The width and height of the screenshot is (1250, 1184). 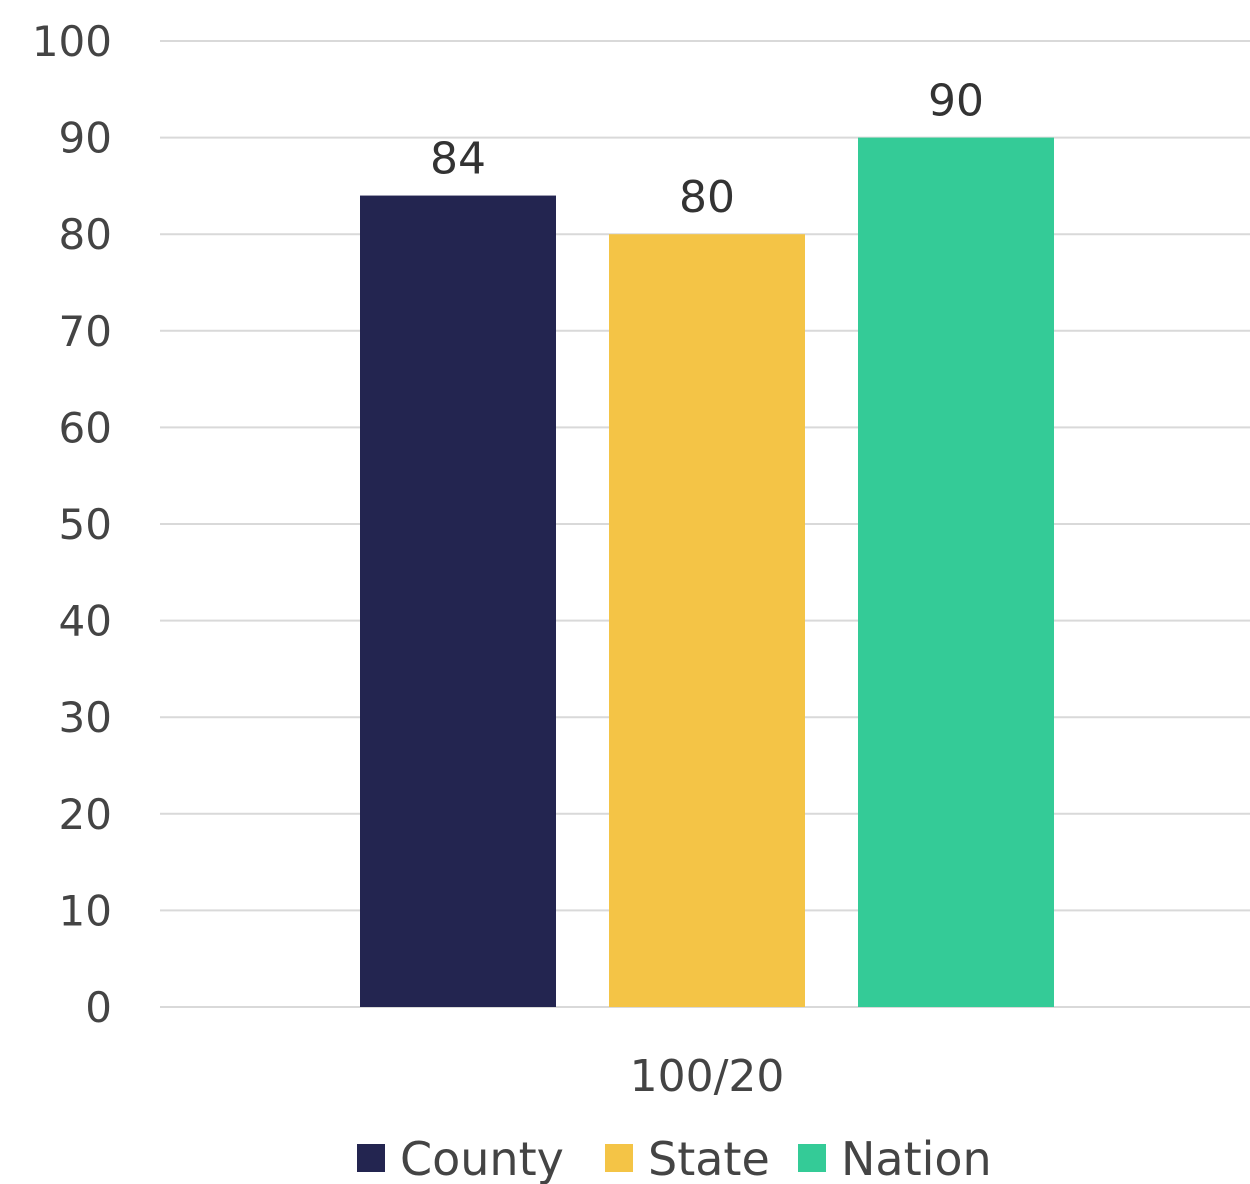 What do you see at coordinates (956, 101) in the screenshot?
I see `data-label: 90` at bounding box center [956, 101].